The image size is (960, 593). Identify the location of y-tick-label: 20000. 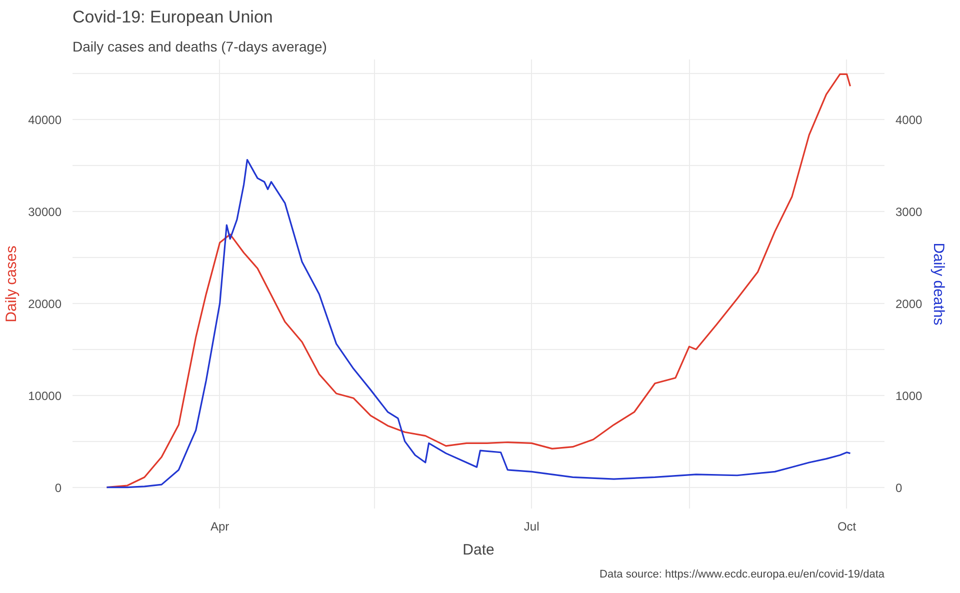
(45, 303).